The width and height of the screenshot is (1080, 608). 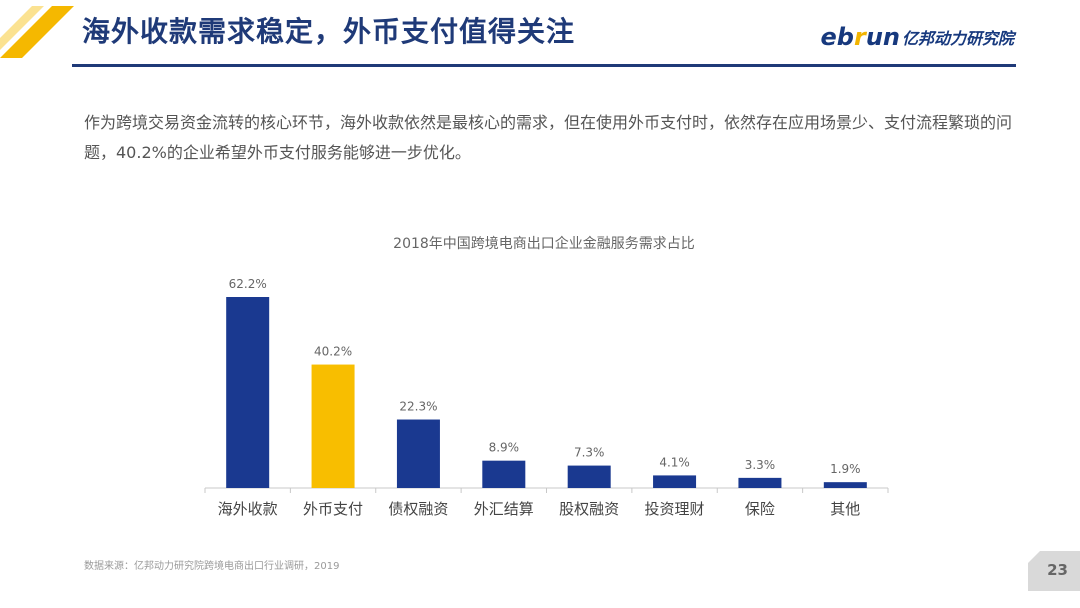 What do you see at coordinates (845, 469) in the screenshot?
I see `bar-value-label: 1.9%` at bounding box center [845, 469].